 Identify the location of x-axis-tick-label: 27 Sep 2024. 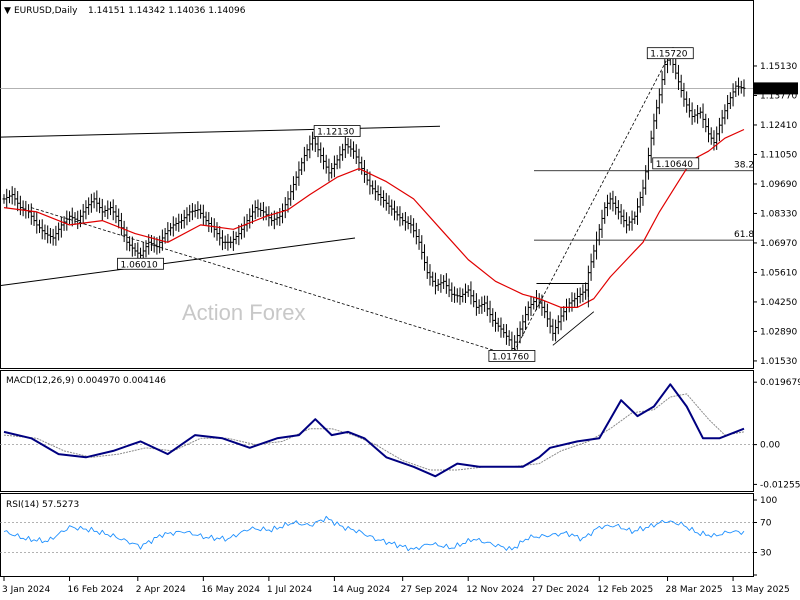
(429, 590).